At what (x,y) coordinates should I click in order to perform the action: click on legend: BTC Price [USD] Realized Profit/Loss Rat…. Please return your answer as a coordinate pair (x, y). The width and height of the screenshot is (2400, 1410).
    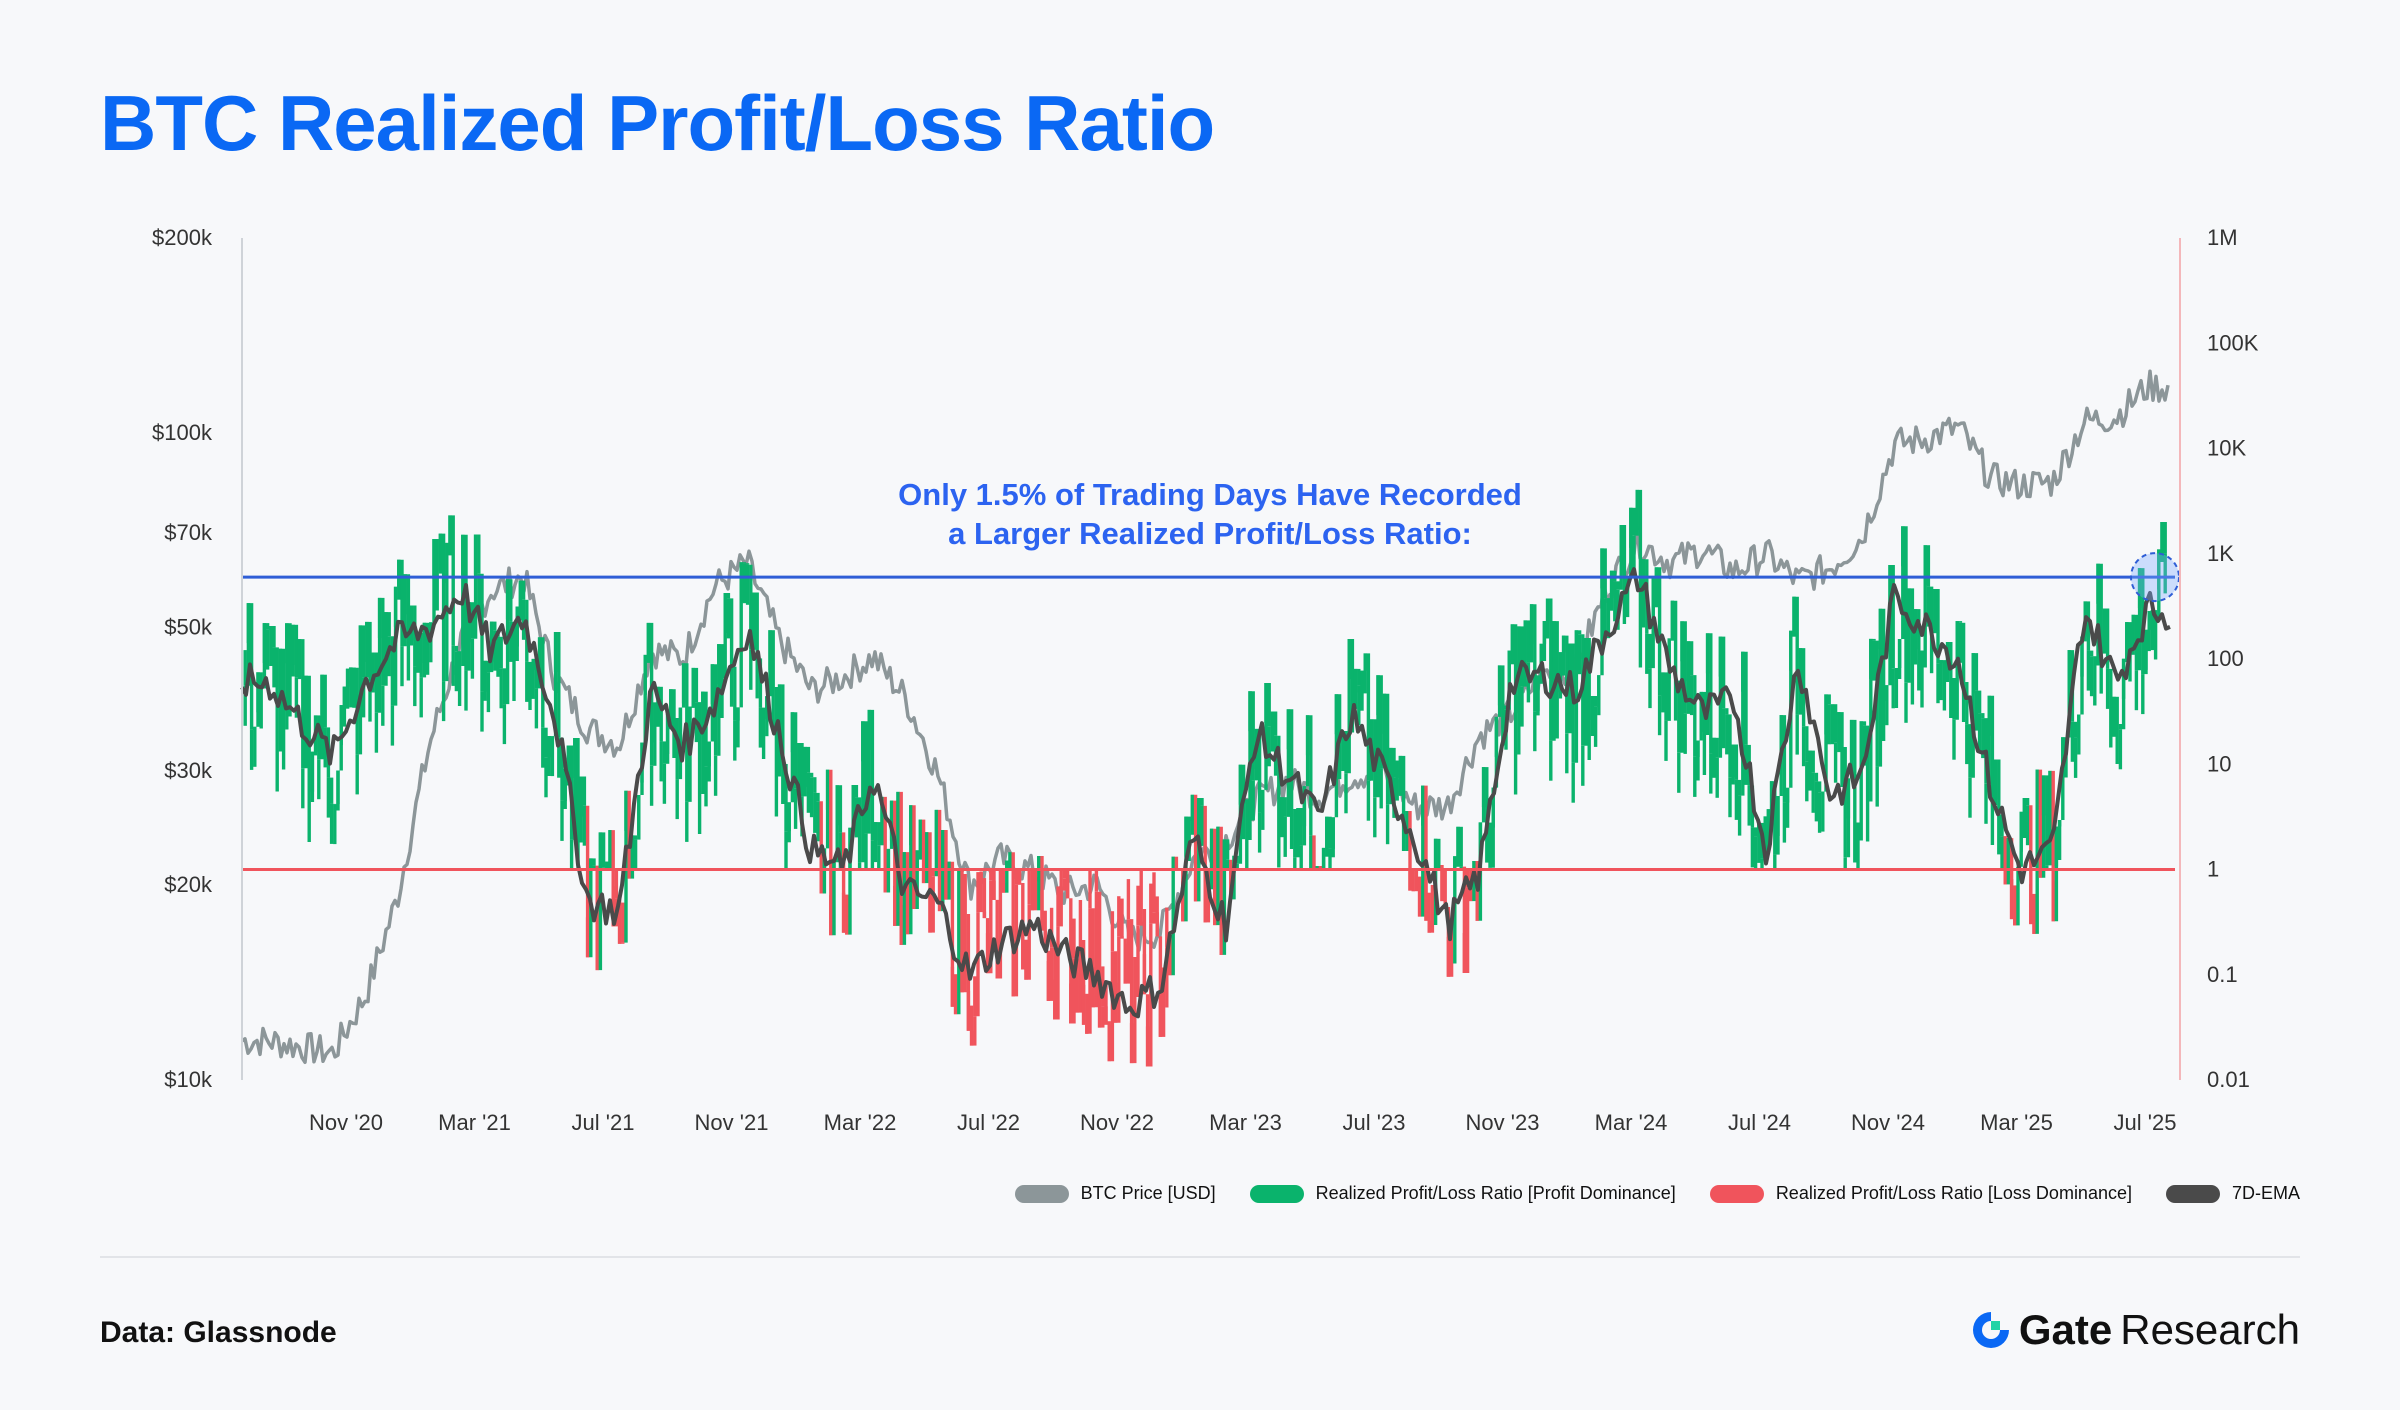
    Looking at the image, I should click on (1657, 1193).